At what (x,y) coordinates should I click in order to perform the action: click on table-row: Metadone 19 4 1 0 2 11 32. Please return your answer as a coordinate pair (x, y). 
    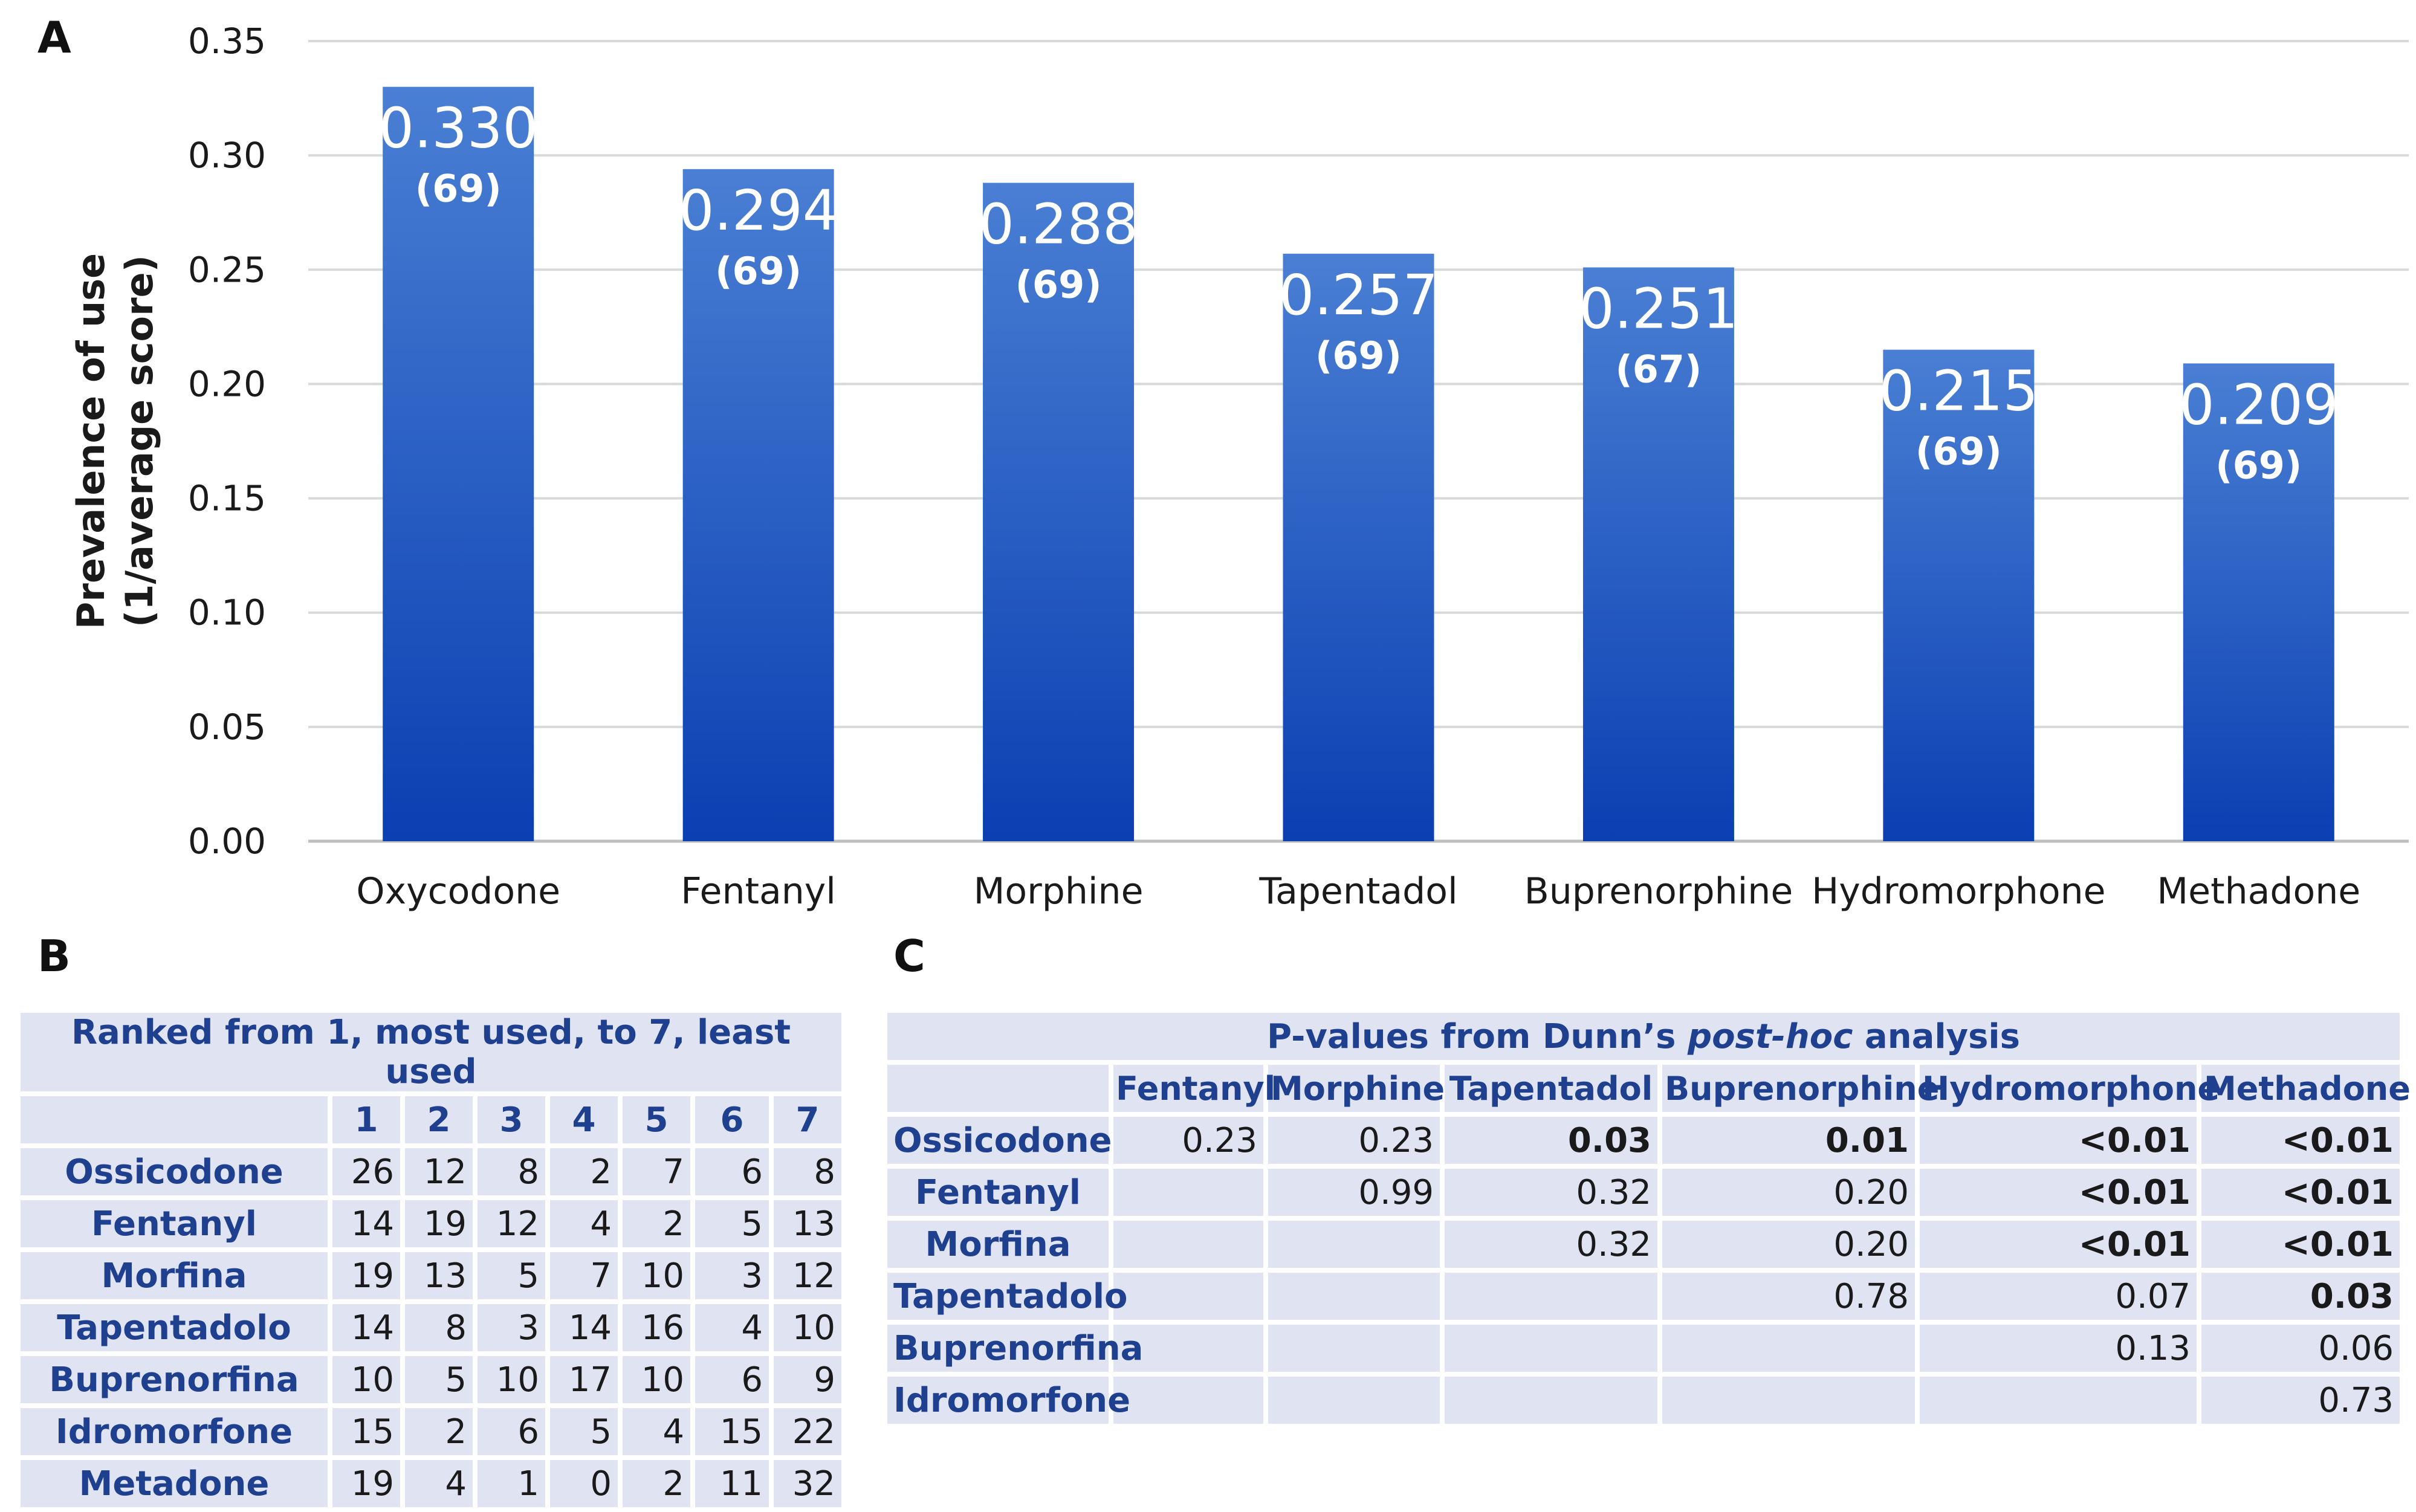
    Looking at the image, I should click on (431, 1483).